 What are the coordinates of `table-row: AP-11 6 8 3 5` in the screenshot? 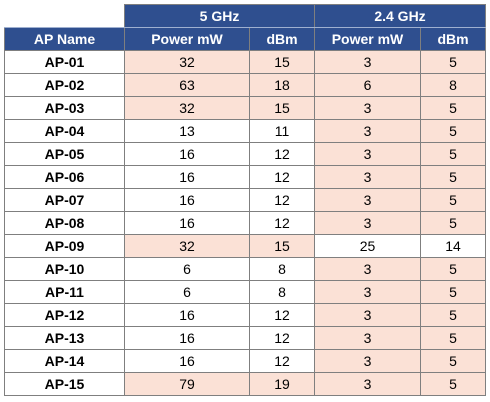 It's located at (245, 292).